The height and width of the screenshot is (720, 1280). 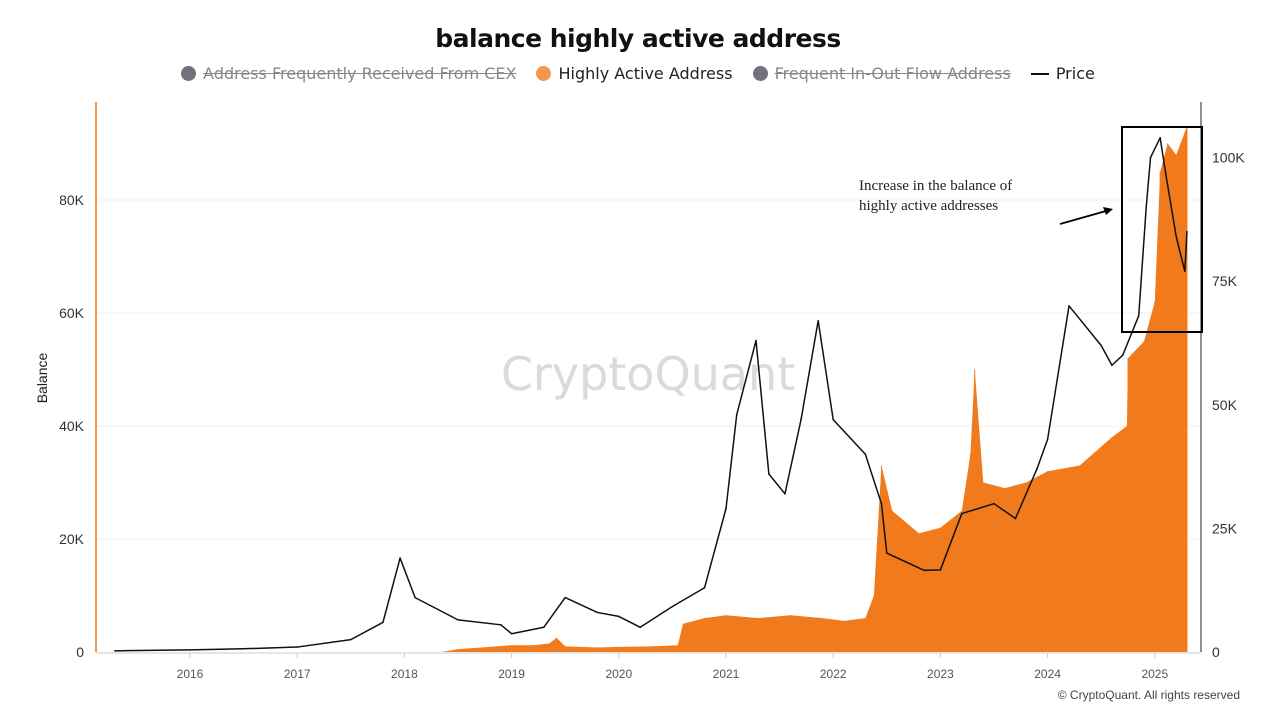 What do you see at coordinates (1225, 405) in the screenshot?
I see `y2-tick-label: 50K` at bounding box center [1225, 405].